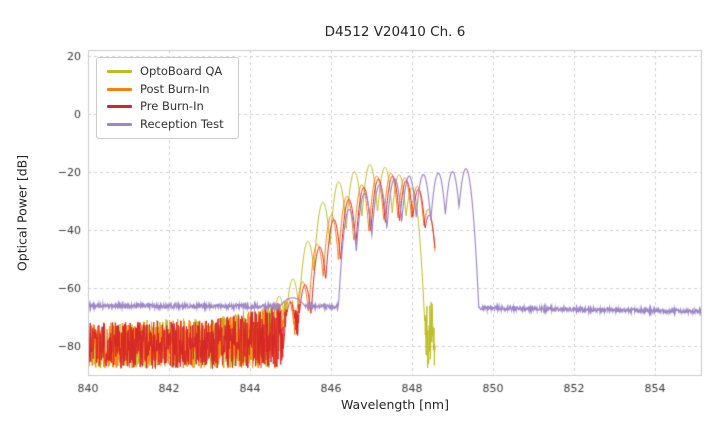 The width and height of the screenshot is (720, 432). I want to click on legend-item-reception-test: Reception Test, so click(165, 123).